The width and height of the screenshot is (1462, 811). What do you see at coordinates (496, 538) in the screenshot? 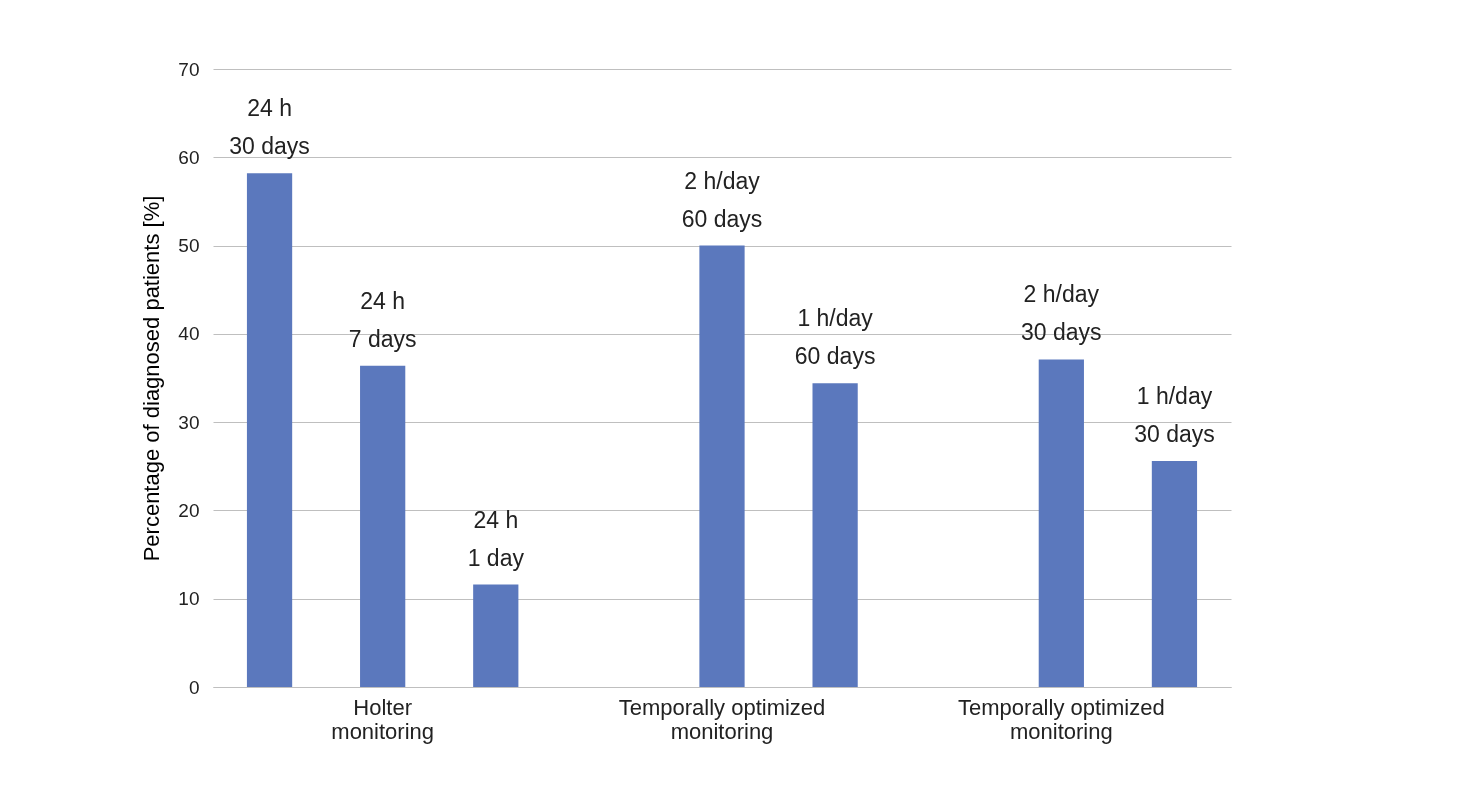
I see `annotation: 24 h 1 day` at bounding box center [496, 538].